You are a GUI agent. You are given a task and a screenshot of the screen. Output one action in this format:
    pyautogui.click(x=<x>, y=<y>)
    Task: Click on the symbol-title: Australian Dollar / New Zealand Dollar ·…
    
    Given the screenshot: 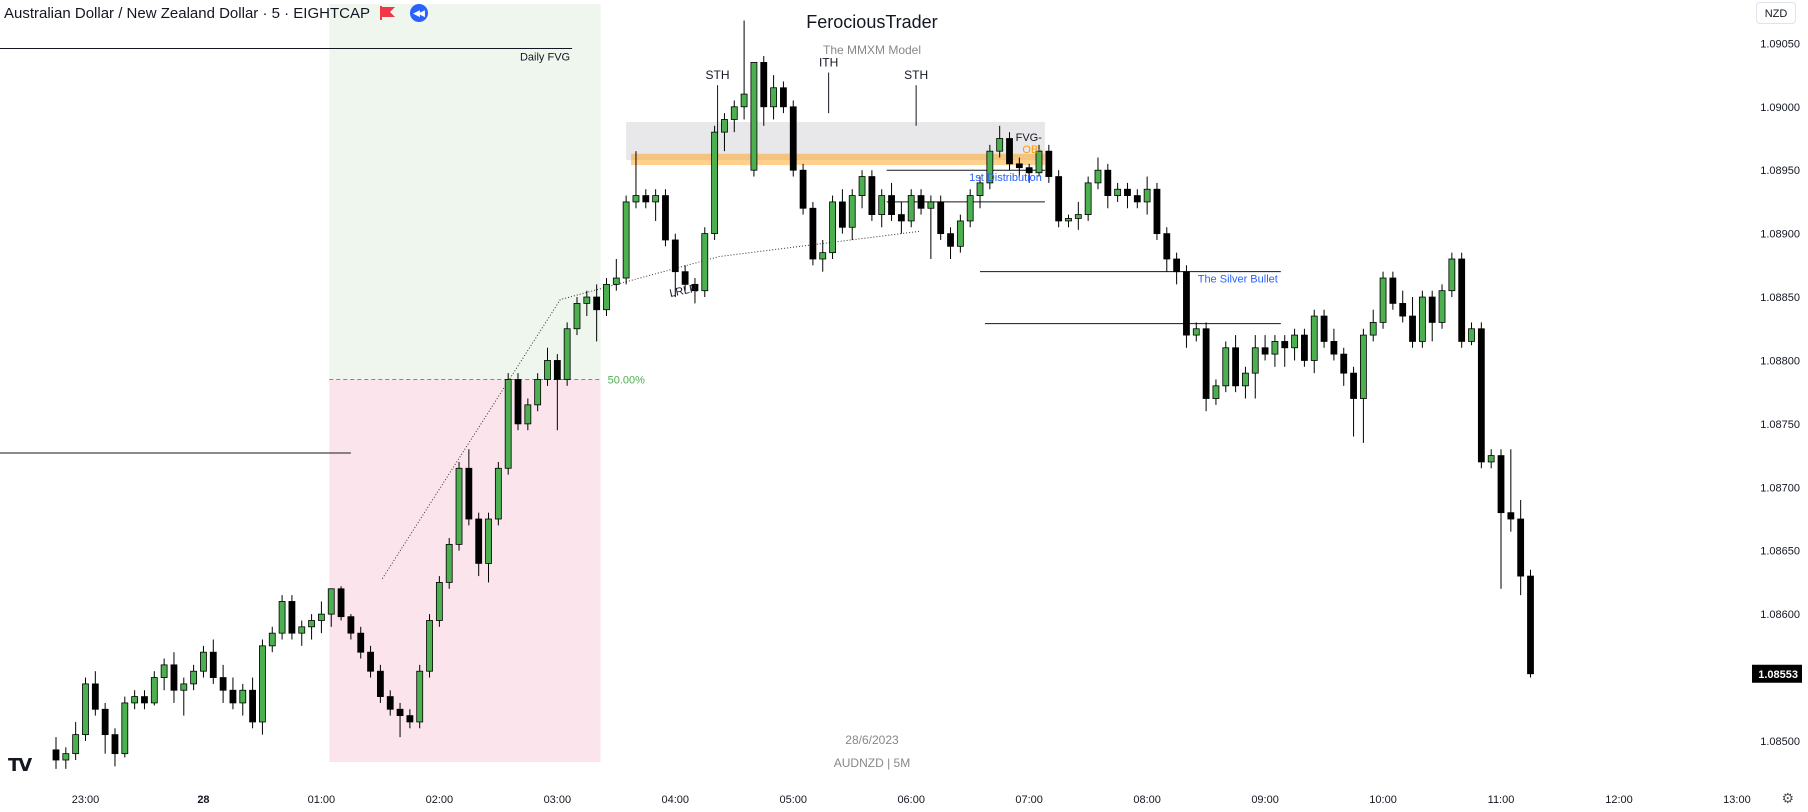 What is the action you would take?
    pyautogui.click(x=187, y=13)
    